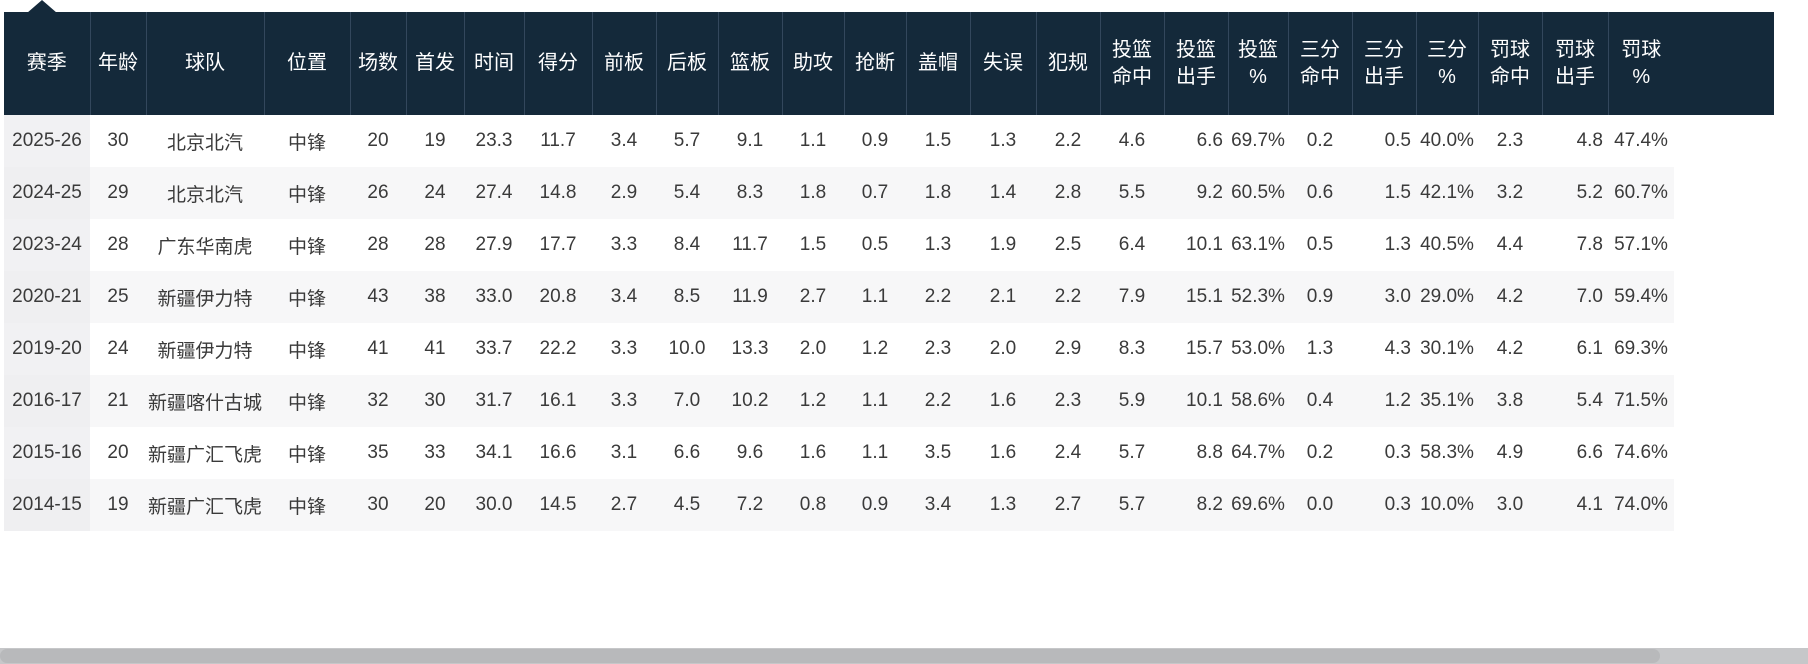 This screenshot has width=1808, height=664. I want to click on cell-points: 14.8, so click(558, 193).